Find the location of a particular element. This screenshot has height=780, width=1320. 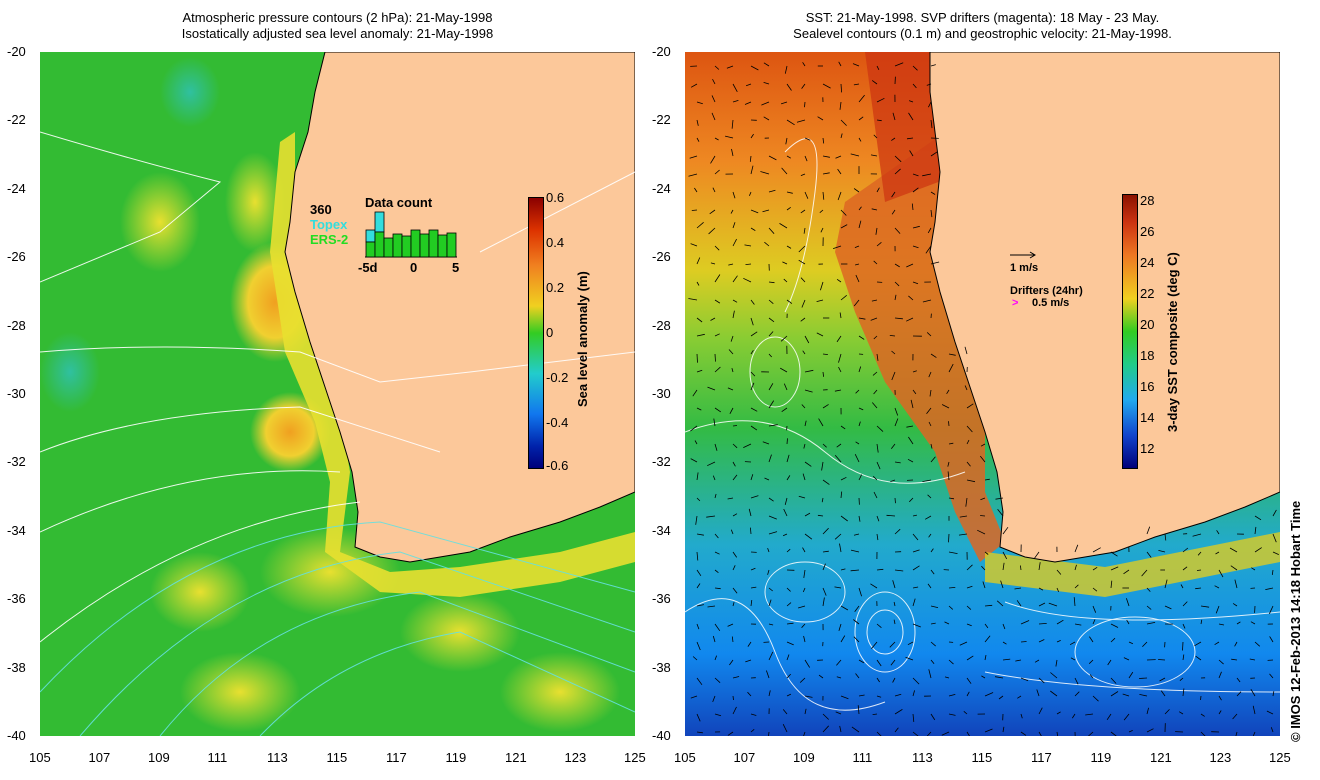

anomaly-patch is located at coordinates (290, 432).